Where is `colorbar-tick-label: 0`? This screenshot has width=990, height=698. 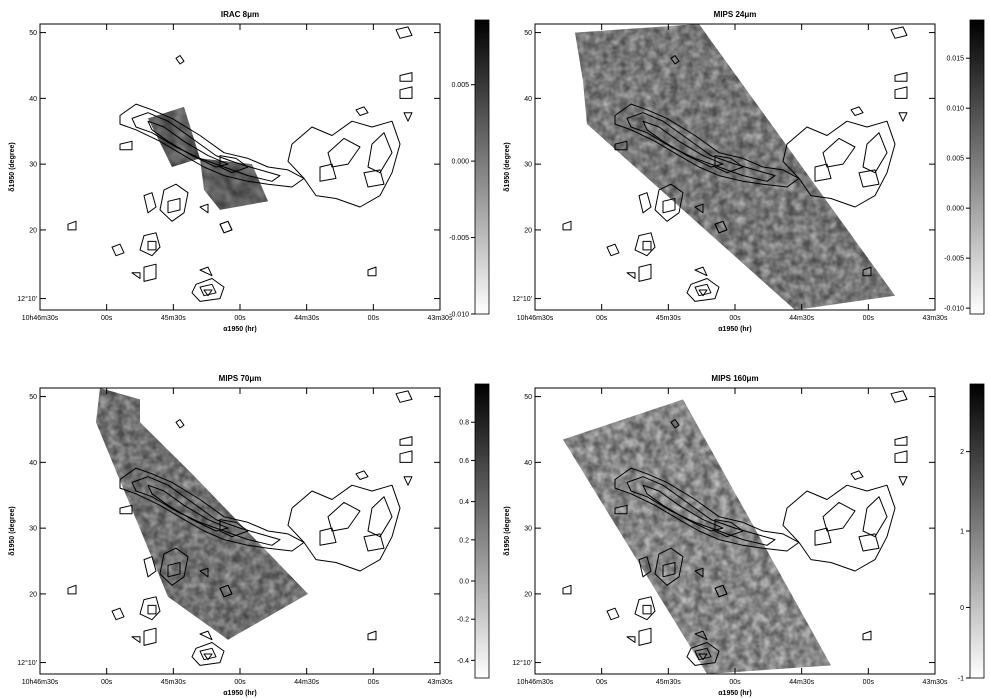
colorbar-tick-label: 0 is located at coordinates (962, 608).